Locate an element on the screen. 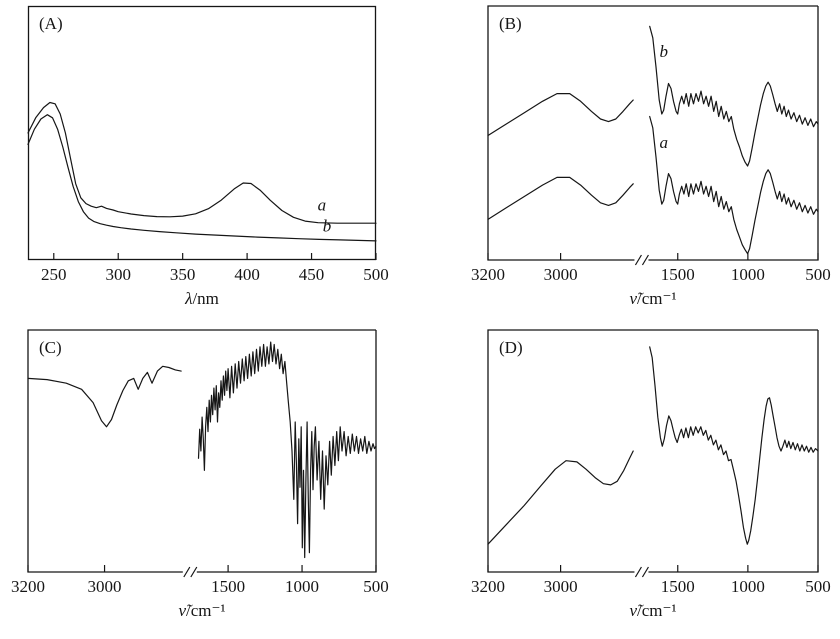 The image size is (840, 639). panel-a-x-axis-label: λ/nm is located at coordinates (202, 299).